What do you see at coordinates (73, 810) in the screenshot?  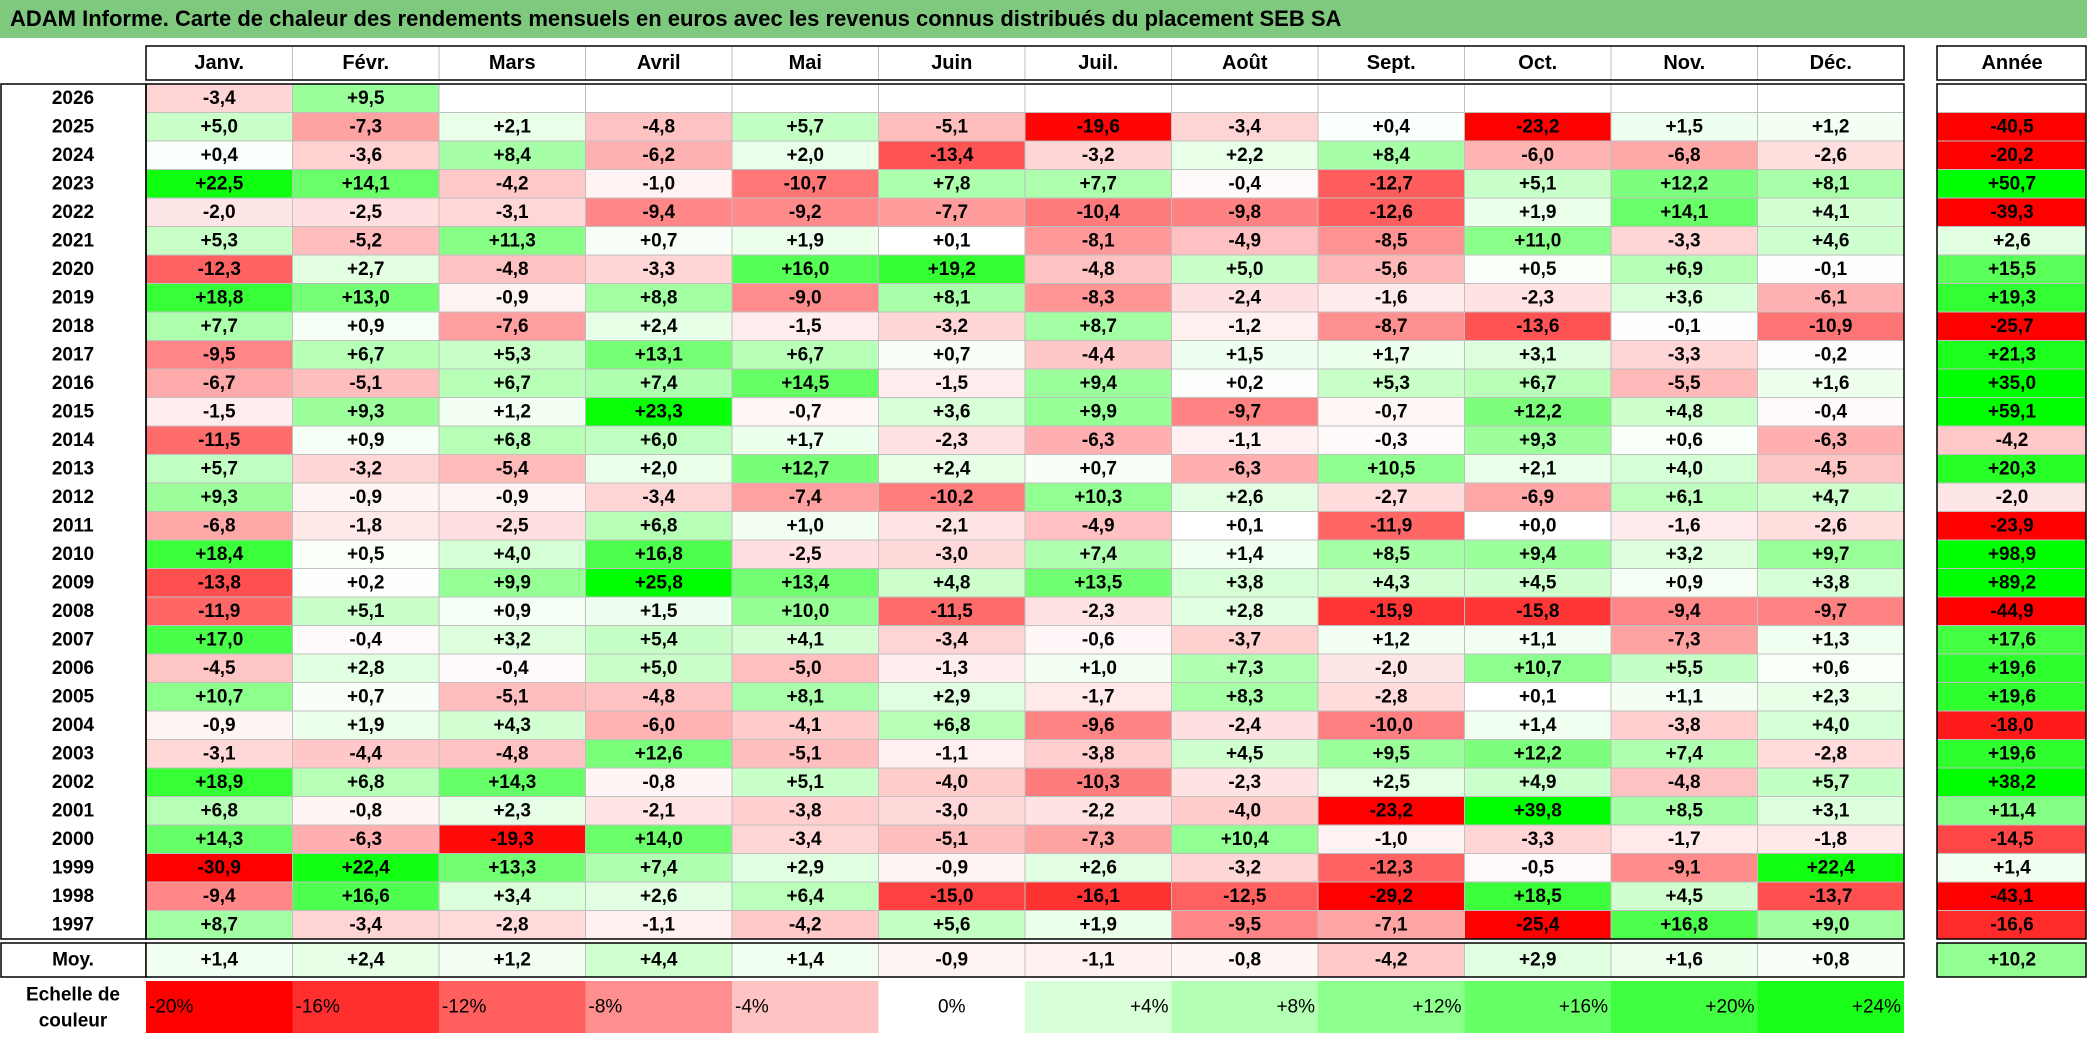 I see `year-label: 2001` at bounding box center [73, 810].